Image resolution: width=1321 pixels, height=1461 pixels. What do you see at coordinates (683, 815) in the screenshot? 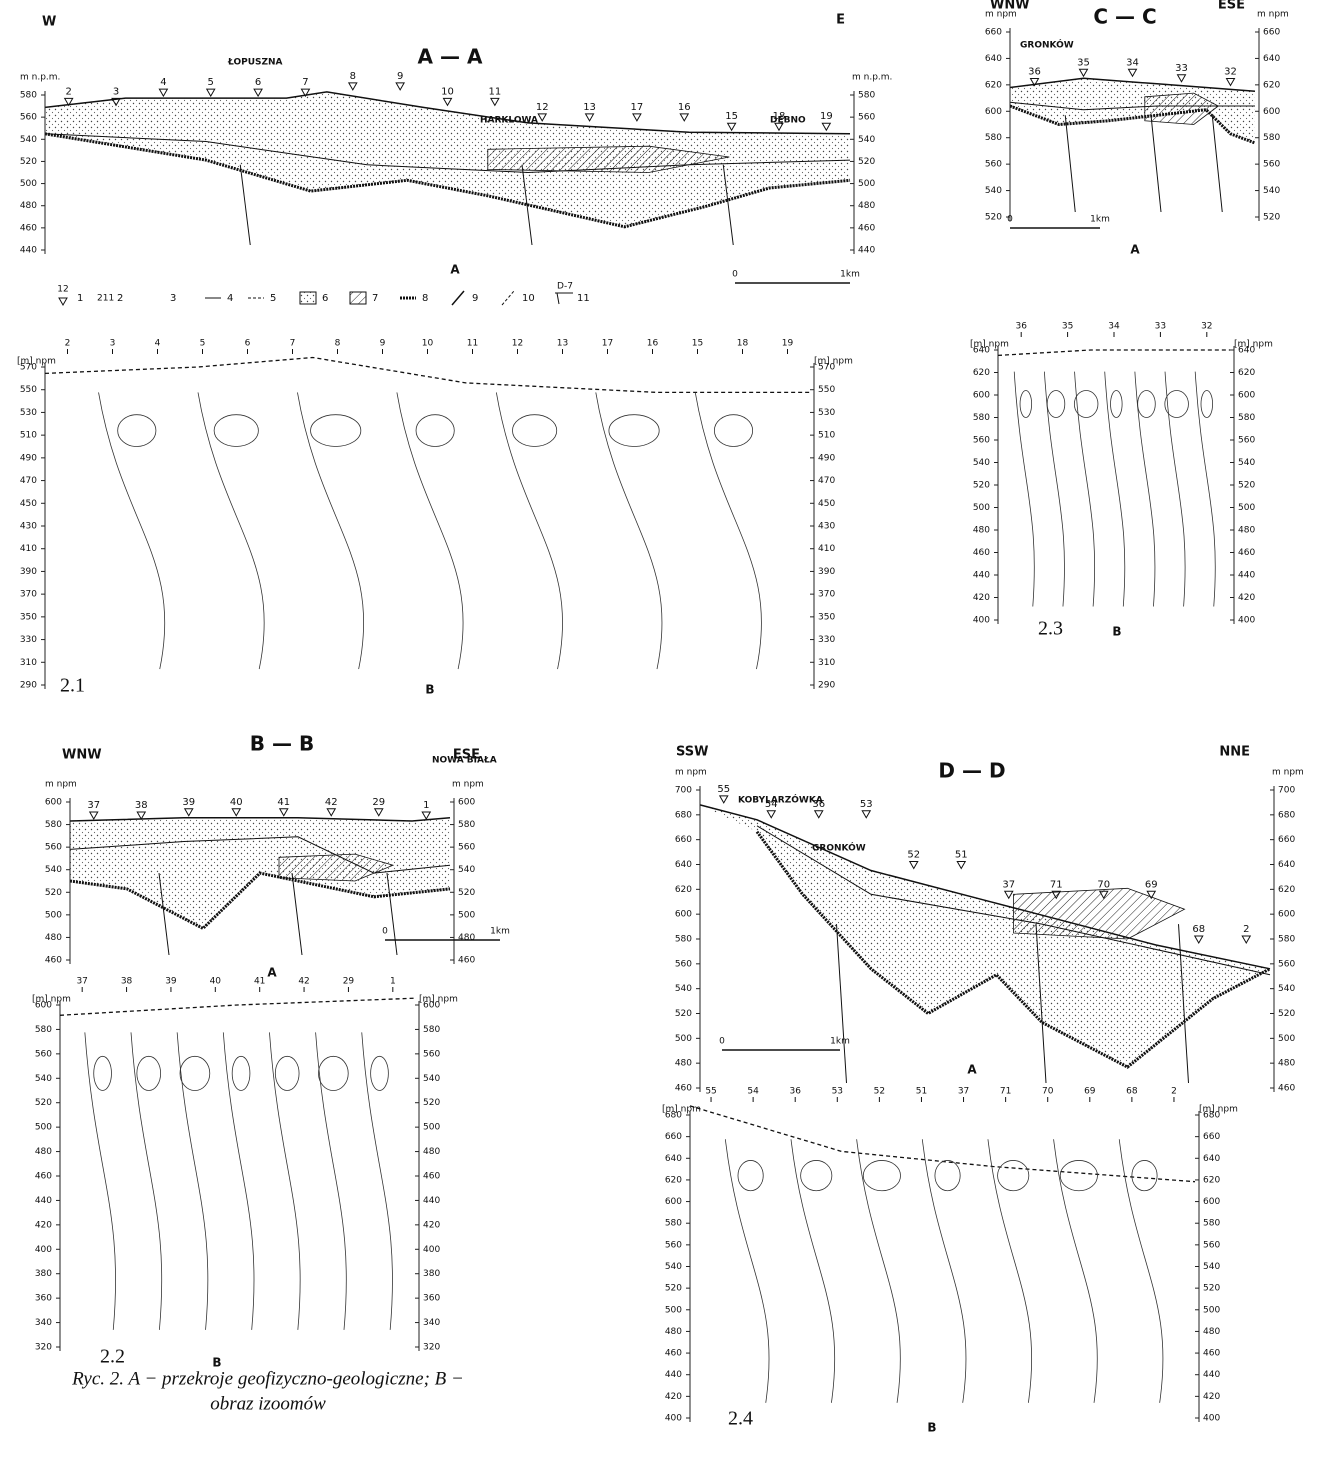
I see `y-tick-label: 680` at bounding box center [683, 815].